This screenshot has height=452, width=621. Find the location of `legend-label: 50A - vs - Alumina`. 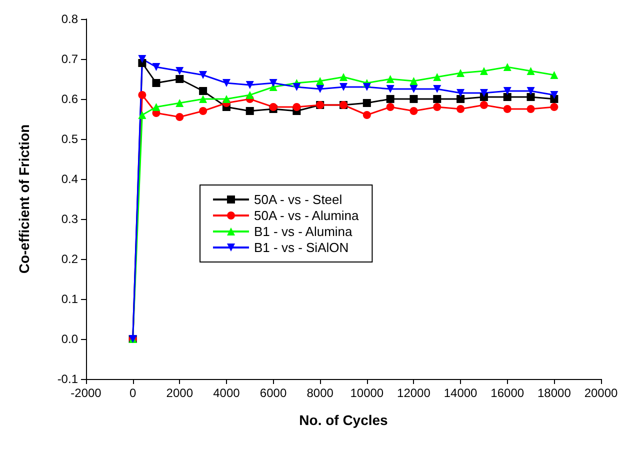

legend-label: 50A - vs - Alumina is located at coordinates (307, 215).